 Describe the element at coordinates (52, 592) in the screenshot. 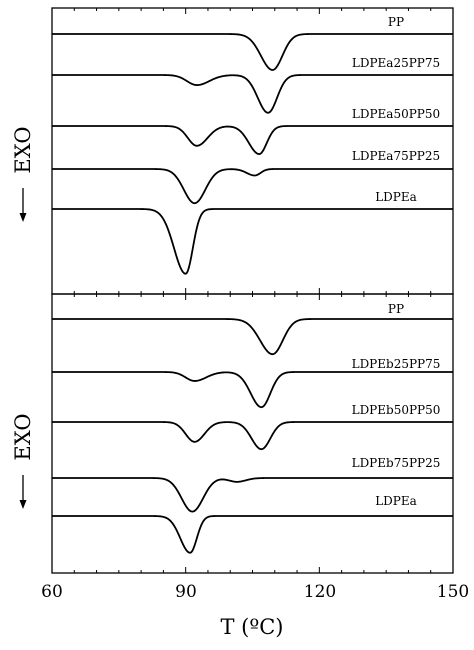

I see `x-tick-label-60: 60` at that location.